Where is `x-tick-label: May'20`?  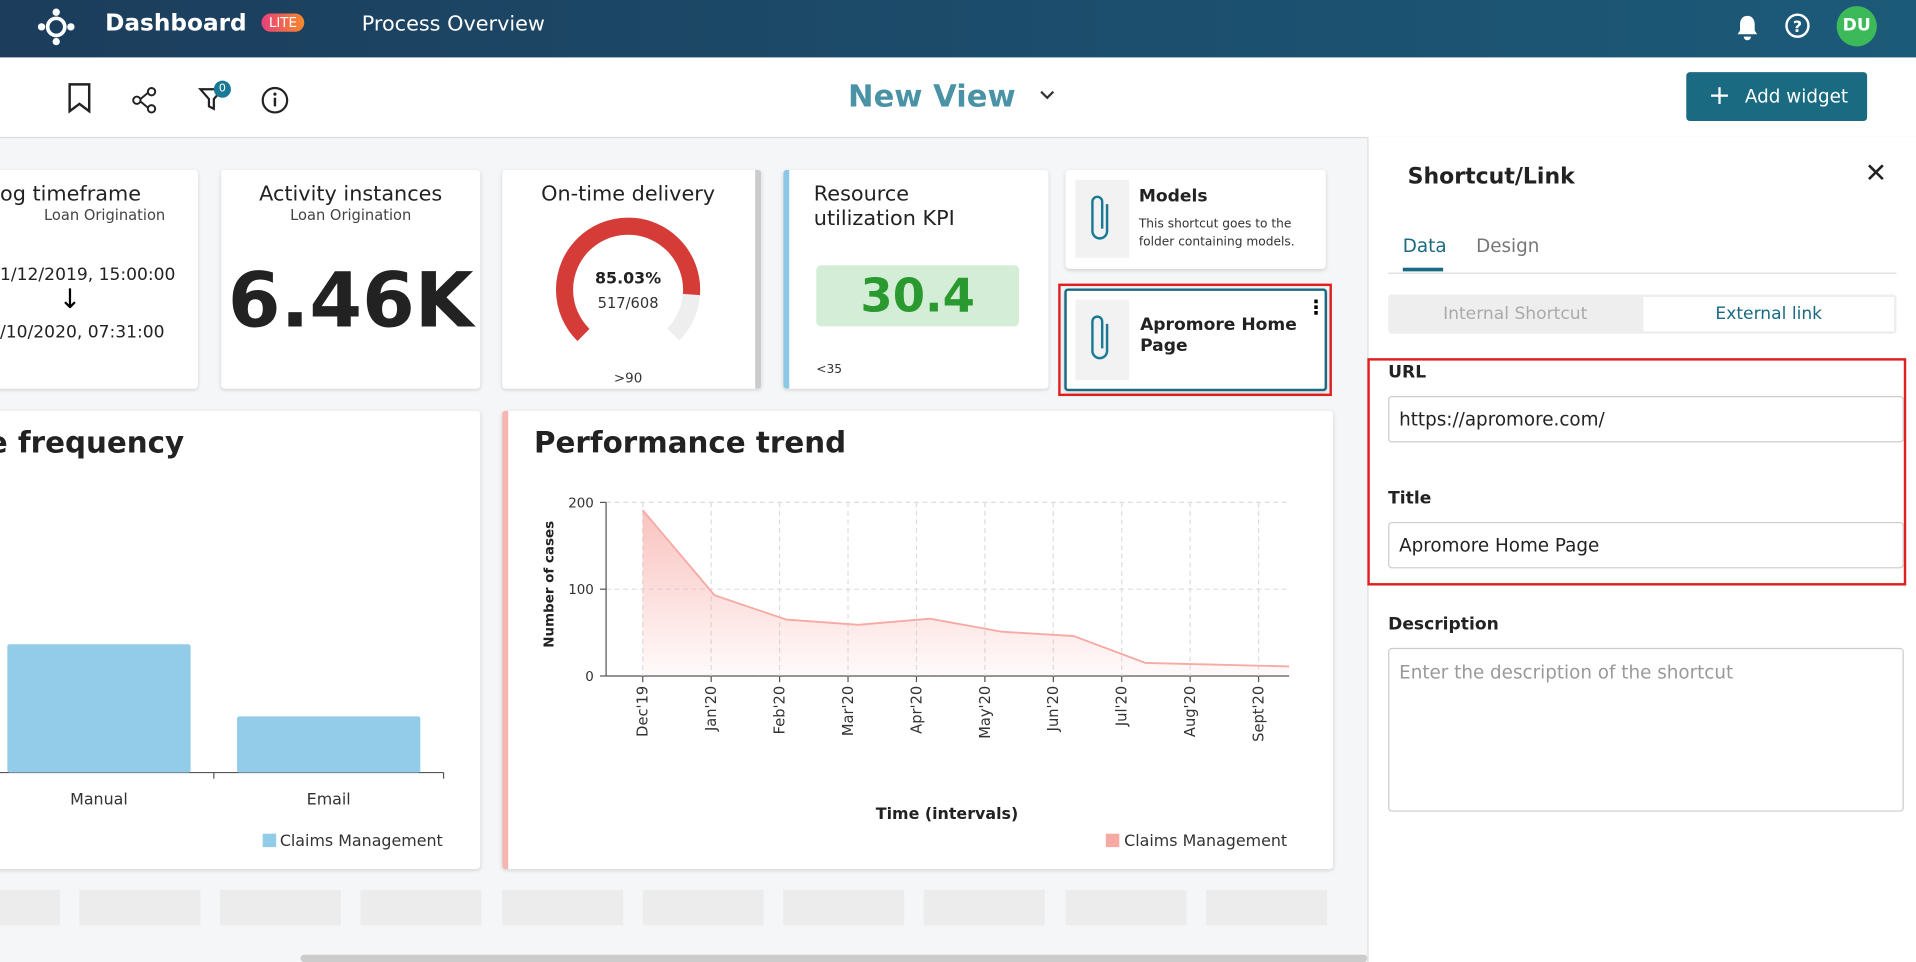 x-tick-label: May'20 is located at coordinates (985, 712).